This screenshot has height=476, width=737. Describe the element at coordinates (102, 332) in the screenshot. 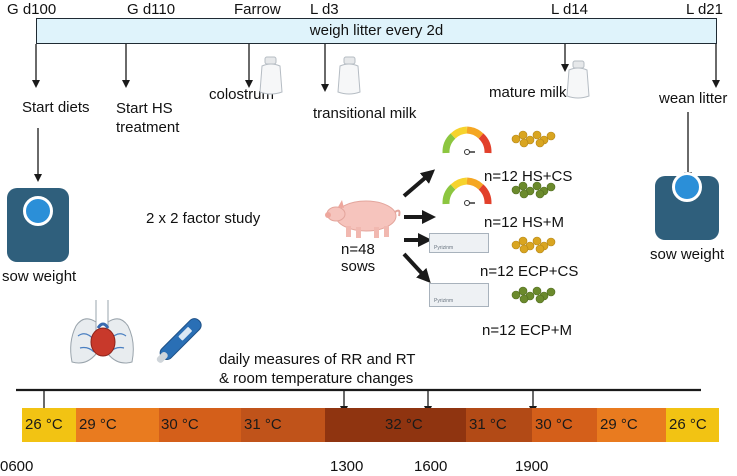

I see `lungs-heart-icon` at that location.